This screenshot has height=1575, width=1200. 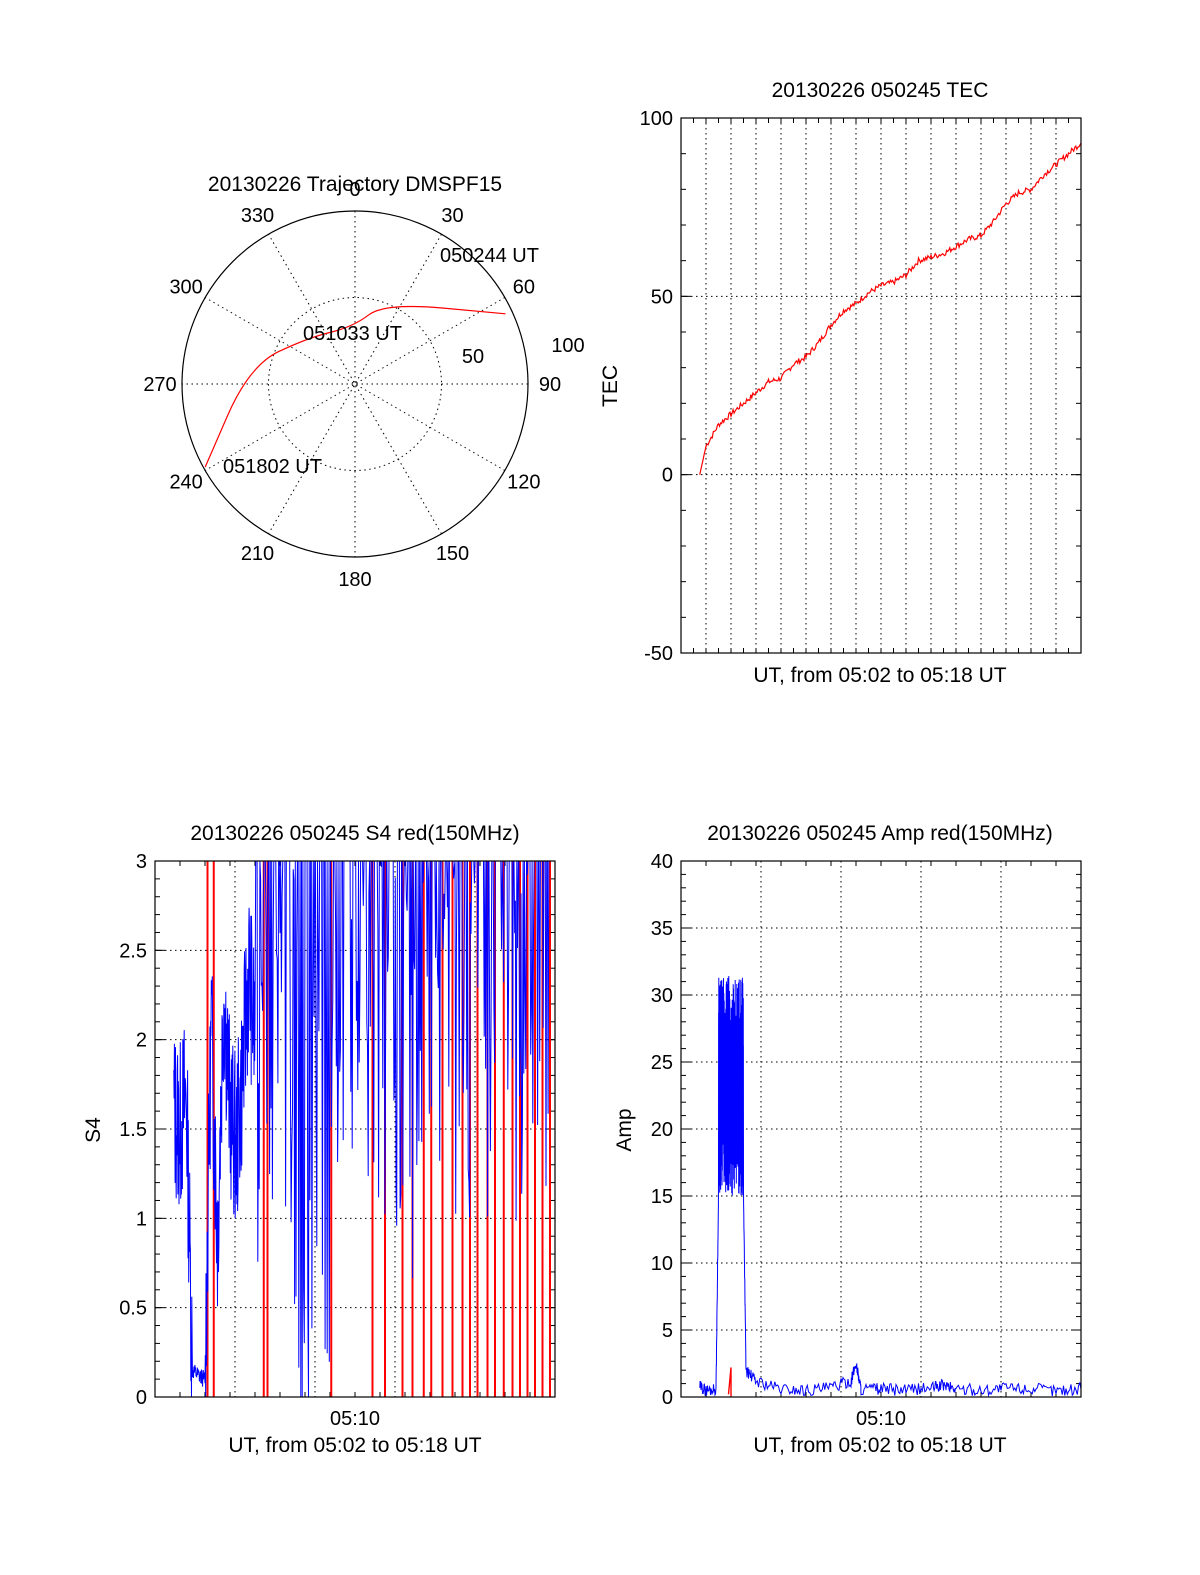 What do you see at coordinates (452, 216) in the screenshot?
I see `polar-angle-label: 30` at bounding box center [452, 216].